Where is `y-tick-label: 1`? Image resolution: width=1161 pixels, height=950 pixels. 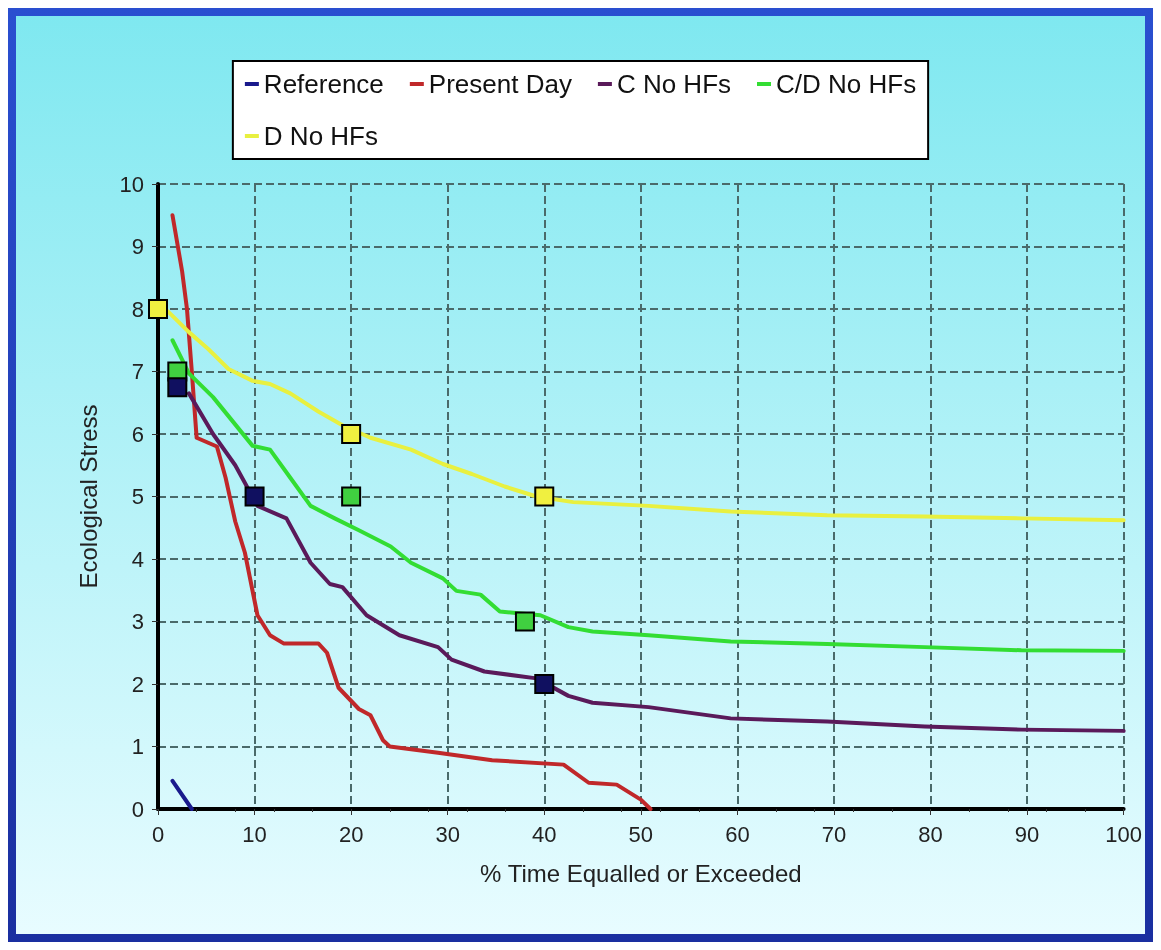 y-tick-label: 1 is located at coordinates (137, 746).